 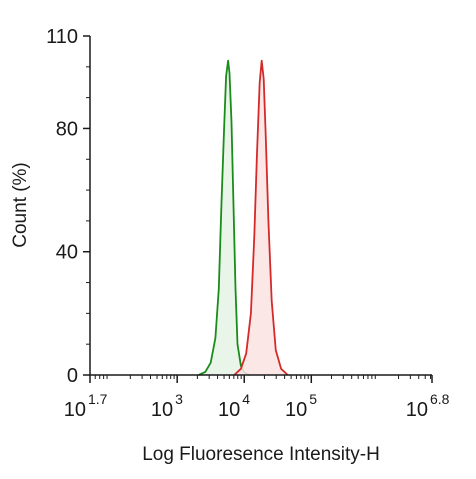 What do you see at coordinates (67, 129) in the screenshot?
I see `y-tick-label: 80` at bounding box center [67, 129].